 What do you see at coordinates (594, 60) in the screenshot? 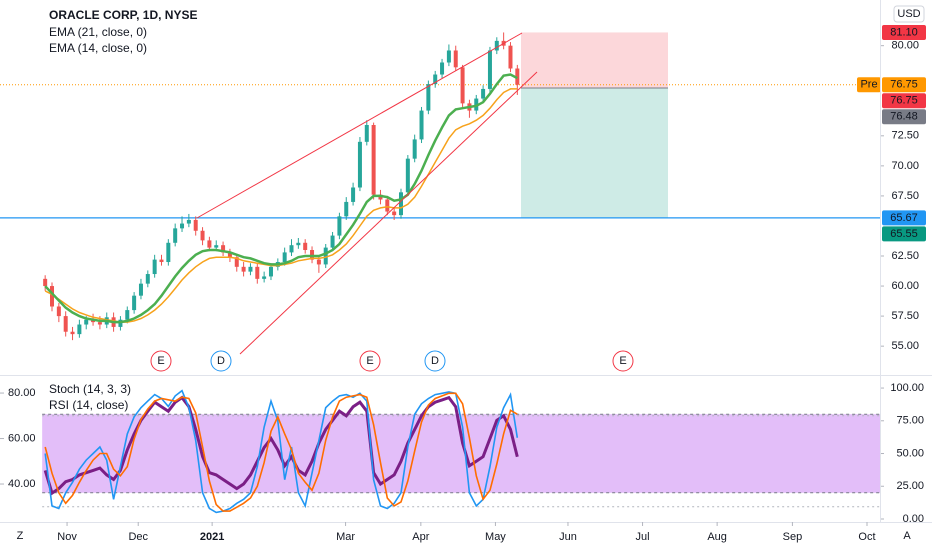
I see `stop-zone` at bounding box center [594, 60].